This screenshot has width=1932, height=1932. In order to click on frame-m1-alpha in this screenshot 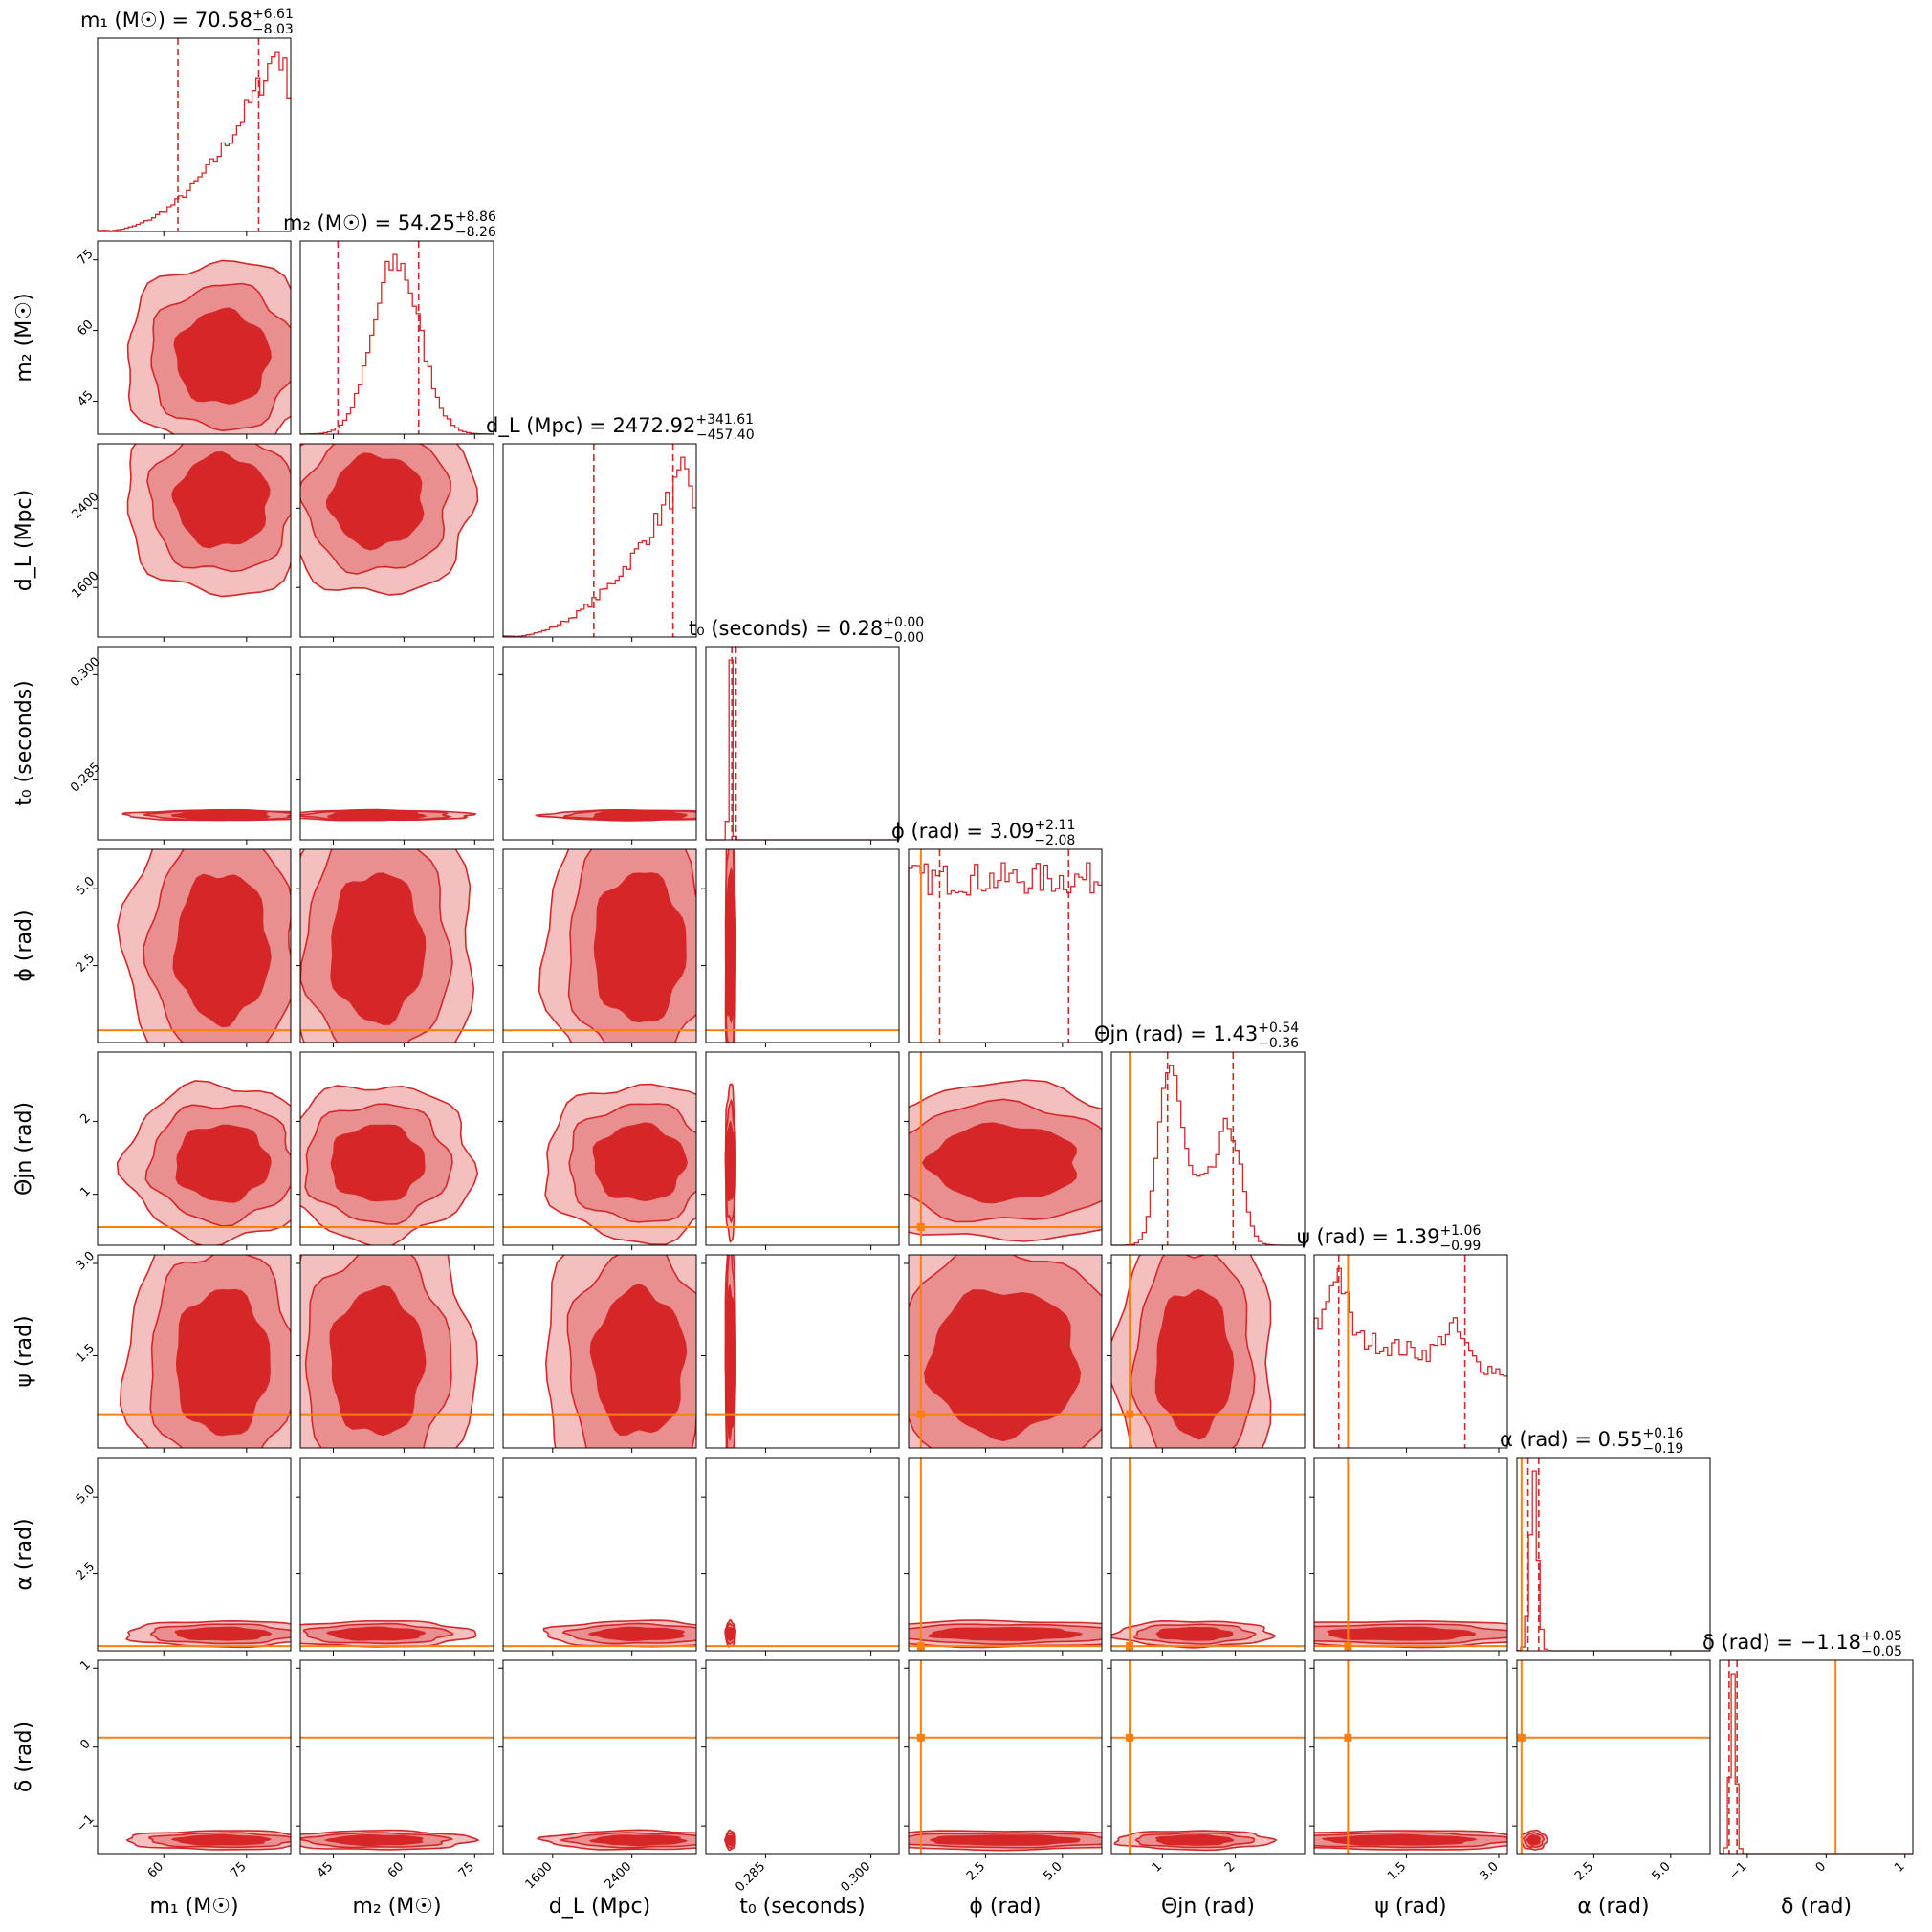, I will do `click(194, 1554)`.